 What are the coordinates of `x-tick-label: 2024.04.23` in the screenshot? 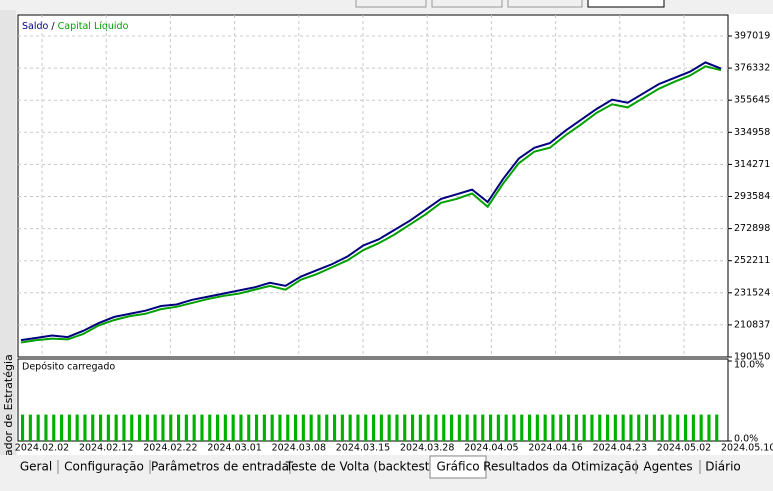 It's located at (620, 448).